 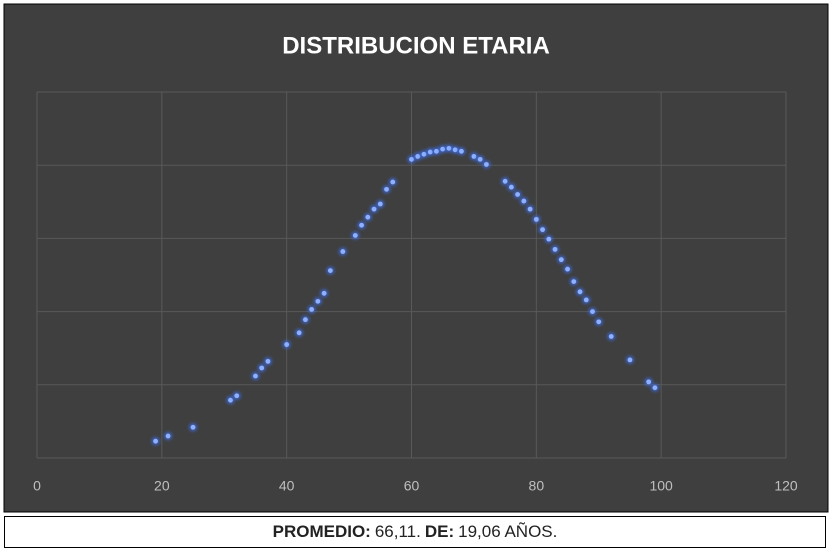 I want to click on x-tick-label: 100, so click(x=661, y=486).